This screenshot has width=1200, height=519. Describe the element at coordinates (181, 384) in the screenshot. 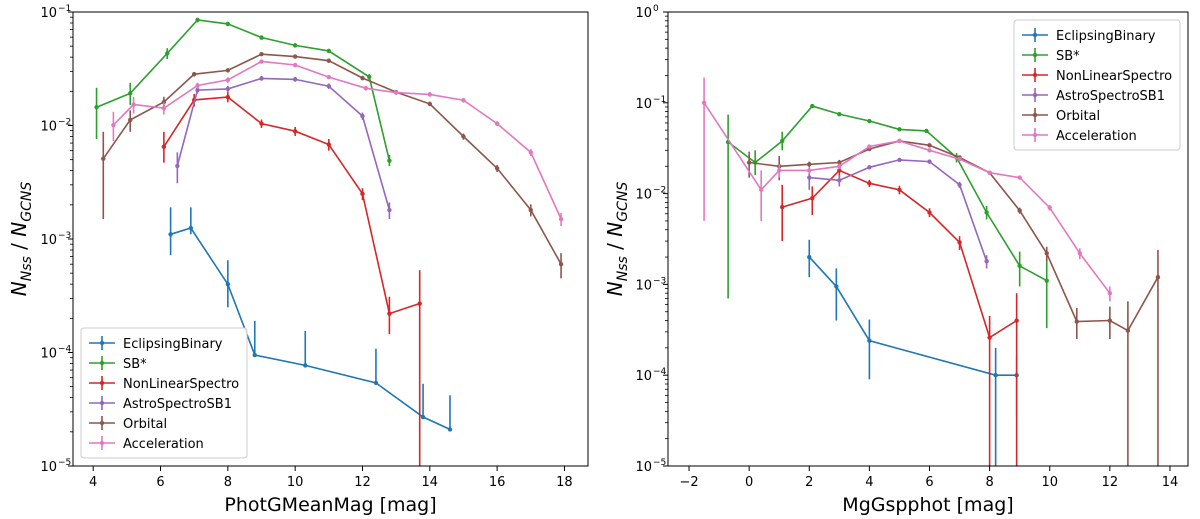

I see `legend-label-nonlinearspectro: NonLinearSpectro` at that location.